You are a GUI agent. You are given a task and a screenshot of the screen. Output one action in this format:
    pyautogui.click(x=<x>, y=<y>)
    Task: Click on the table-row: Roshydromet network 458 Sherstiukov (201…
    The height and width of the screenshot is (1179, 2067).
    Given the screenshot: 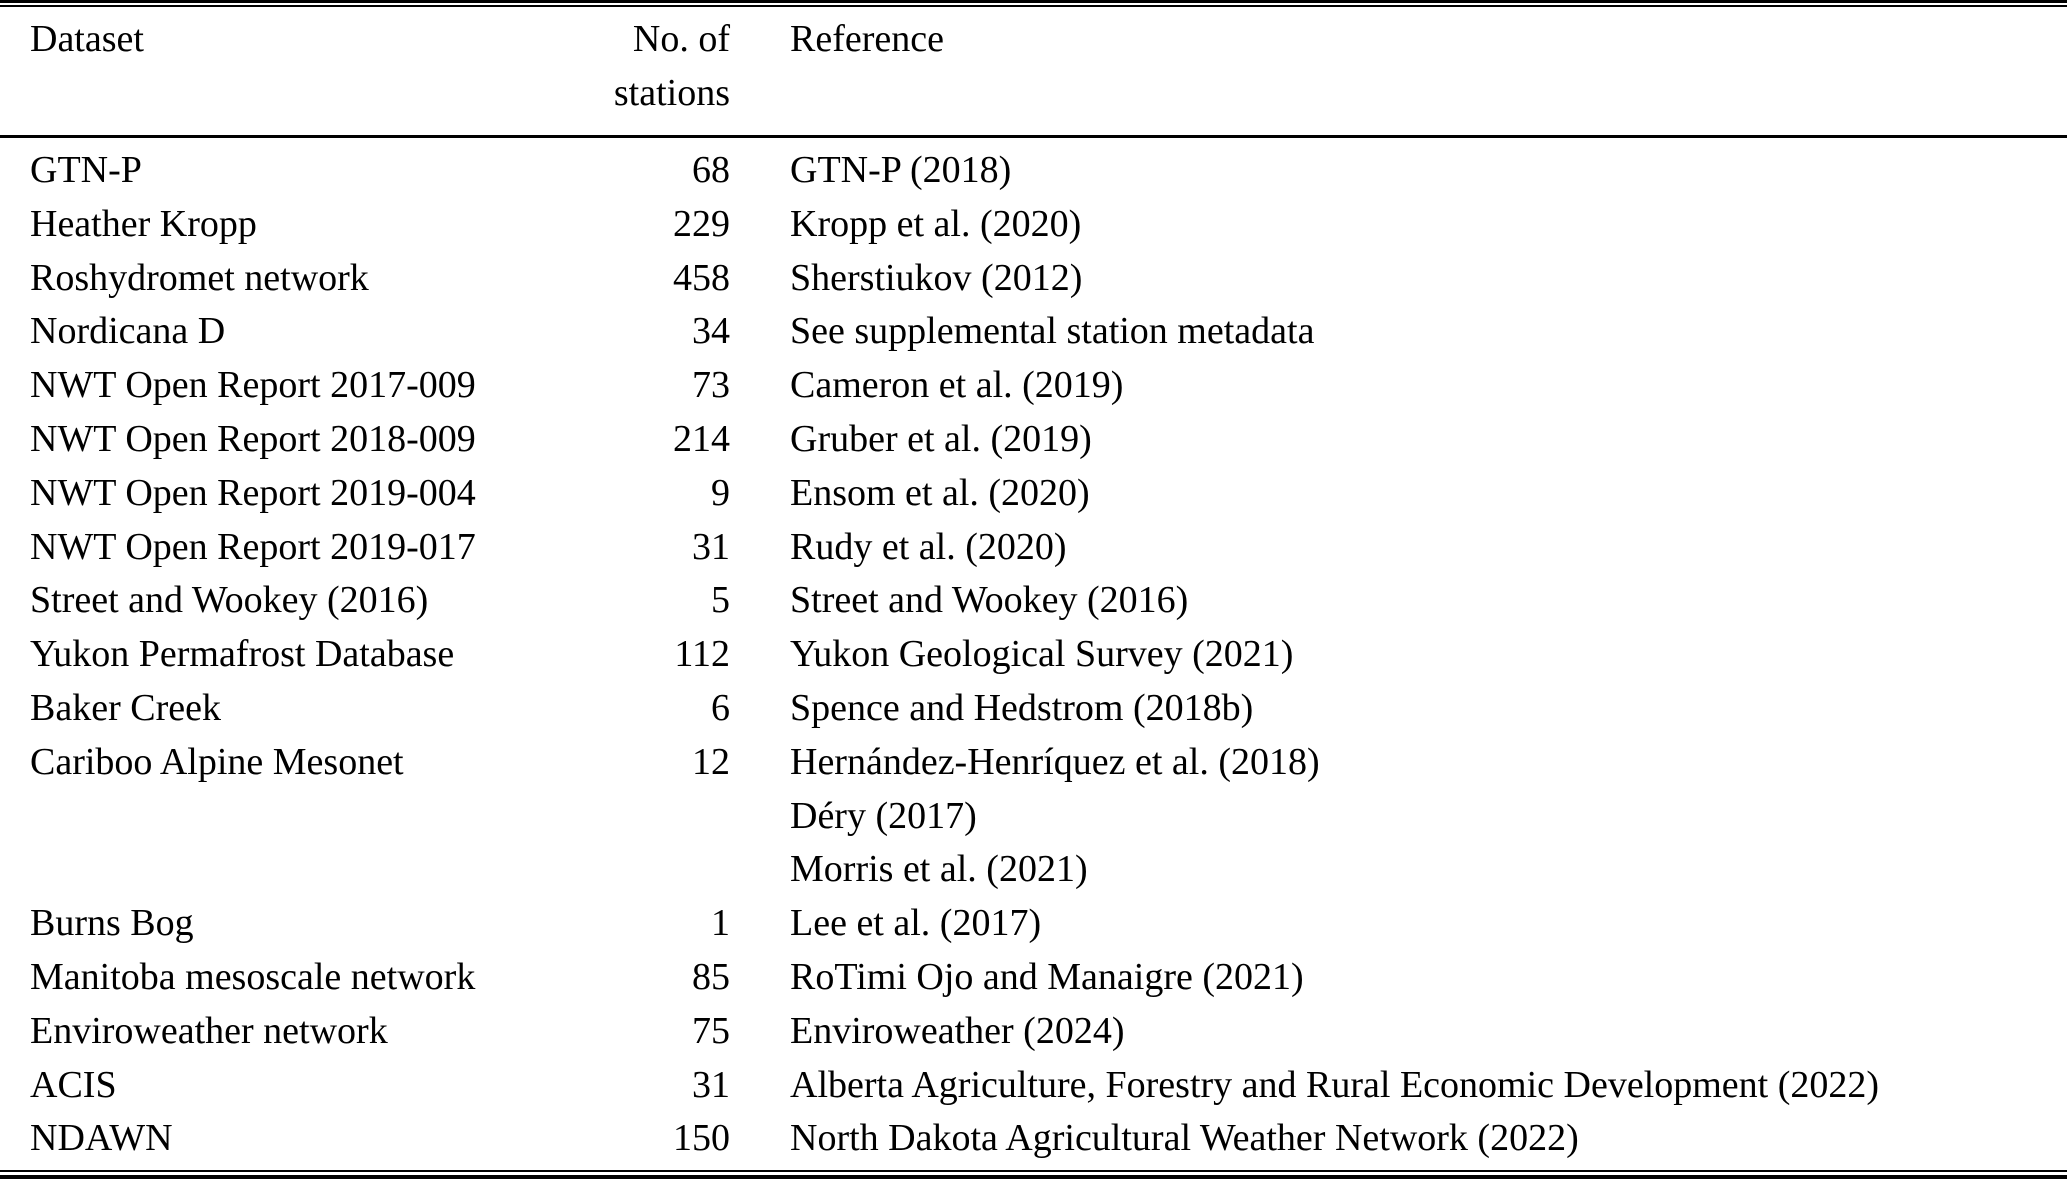 What is the action you would take?
    pyautogui.click(x=1033, y=279)
    